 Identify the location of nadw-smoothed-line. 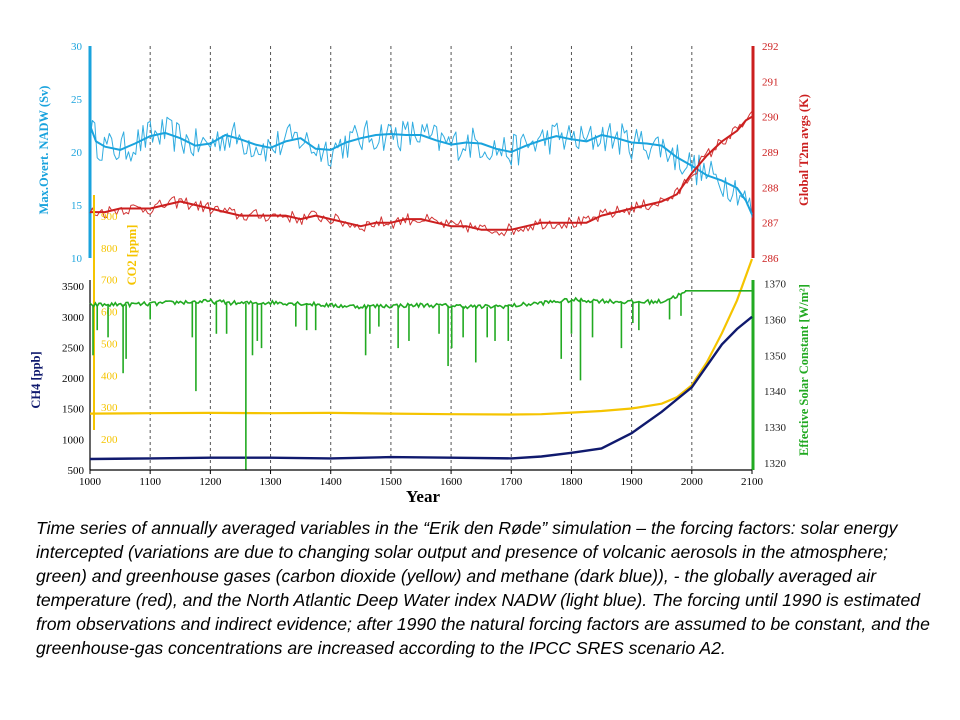
(421, 170).